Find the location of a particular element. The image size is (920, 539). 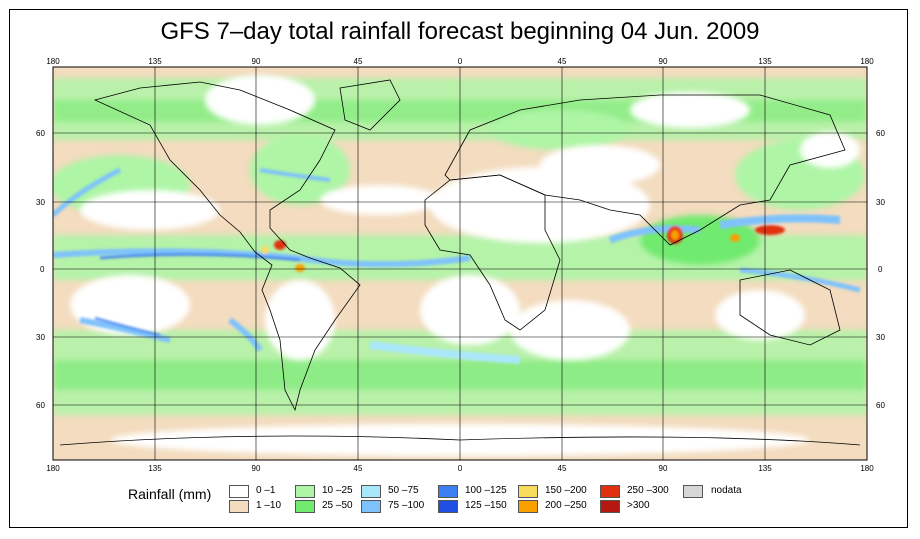

legend-label: 25 –50 is located at coordinates (337, 505).